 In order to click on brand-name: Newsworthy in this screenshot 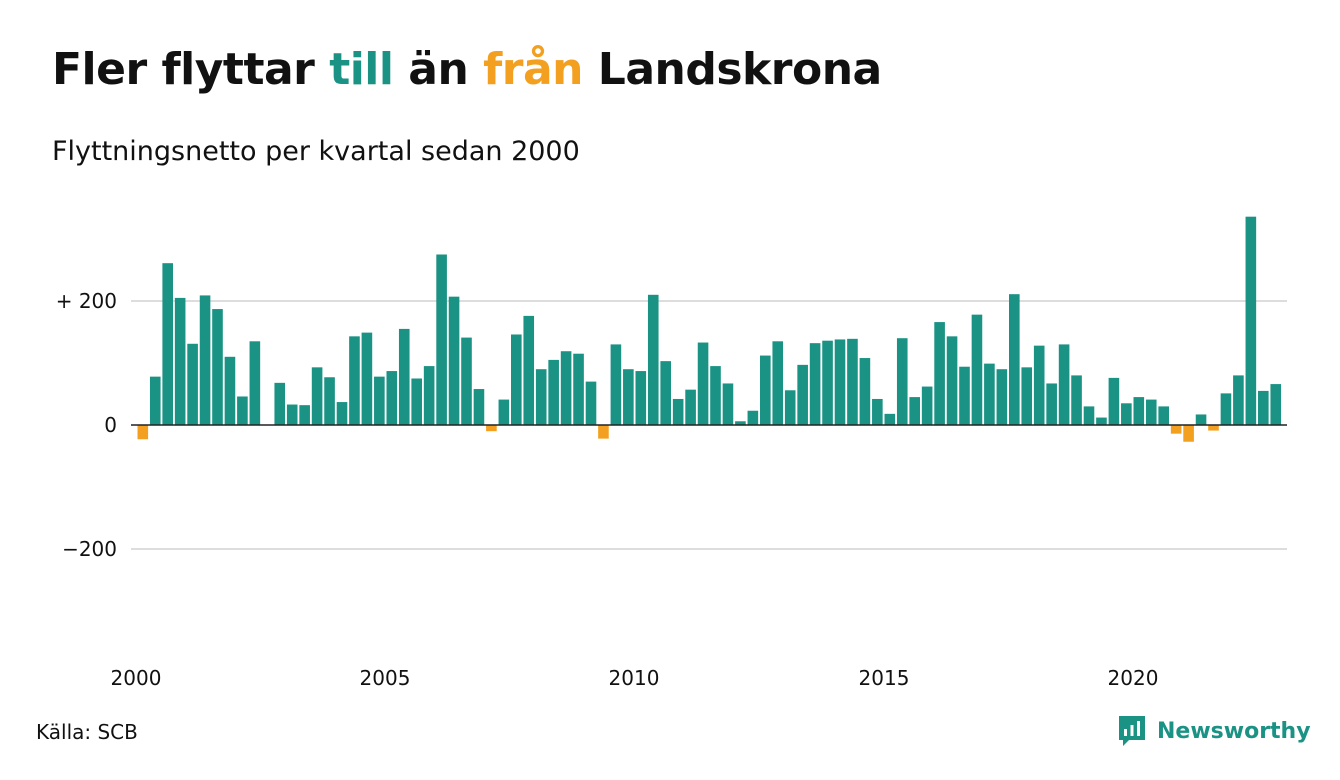, I will do `click(1234, 731)`.